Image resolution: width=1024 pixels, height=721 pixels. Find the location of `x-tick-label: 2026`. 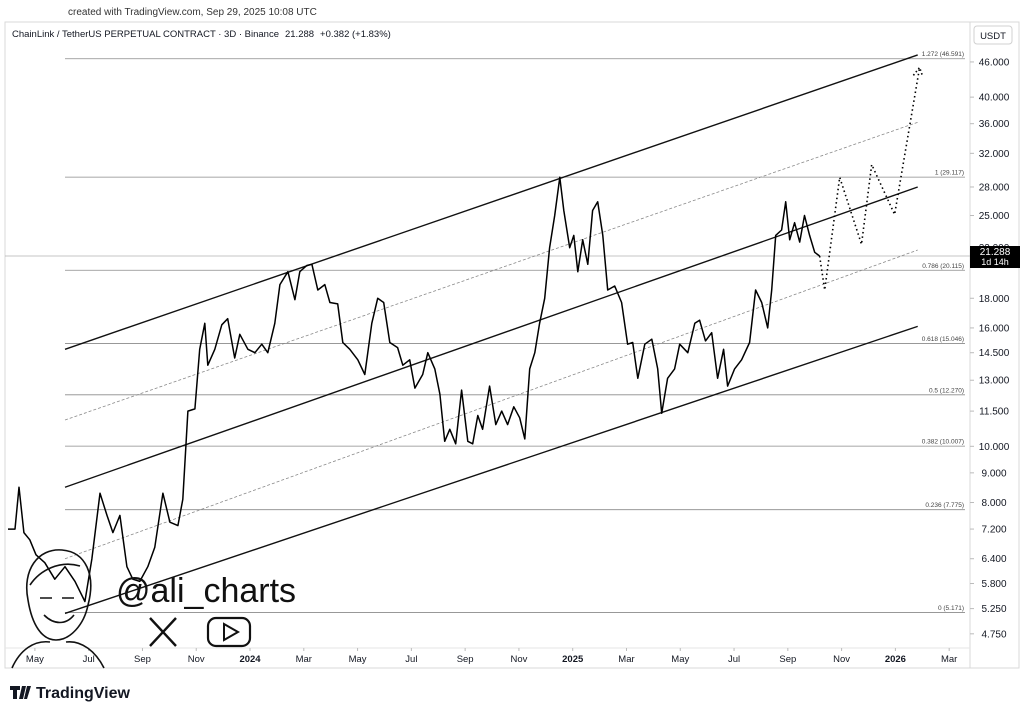

x-tick-label: 2026 is located at coordinates (895, 659).